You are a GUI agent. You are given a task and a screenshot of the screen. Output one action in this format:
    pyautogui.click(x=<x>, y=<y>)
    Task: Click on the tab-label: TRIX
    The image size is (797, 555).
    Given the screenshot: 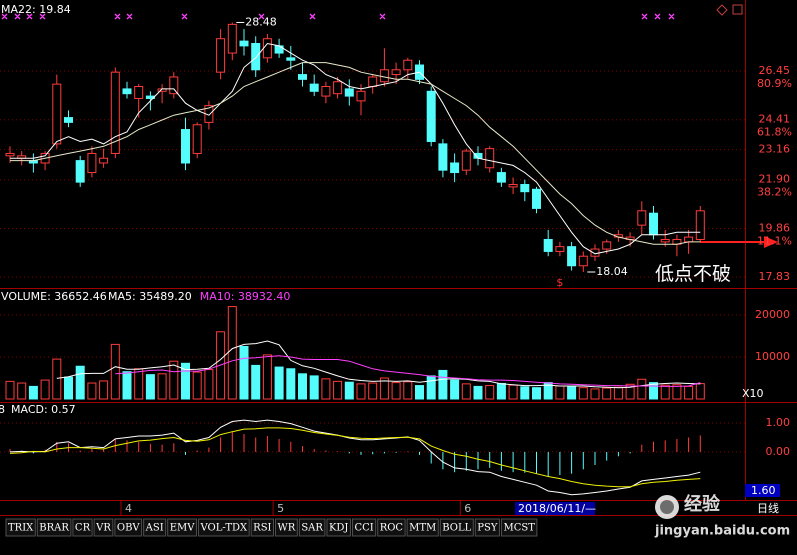 What is the action you would take?
    pyautogui.click(x=21, y=528)
    